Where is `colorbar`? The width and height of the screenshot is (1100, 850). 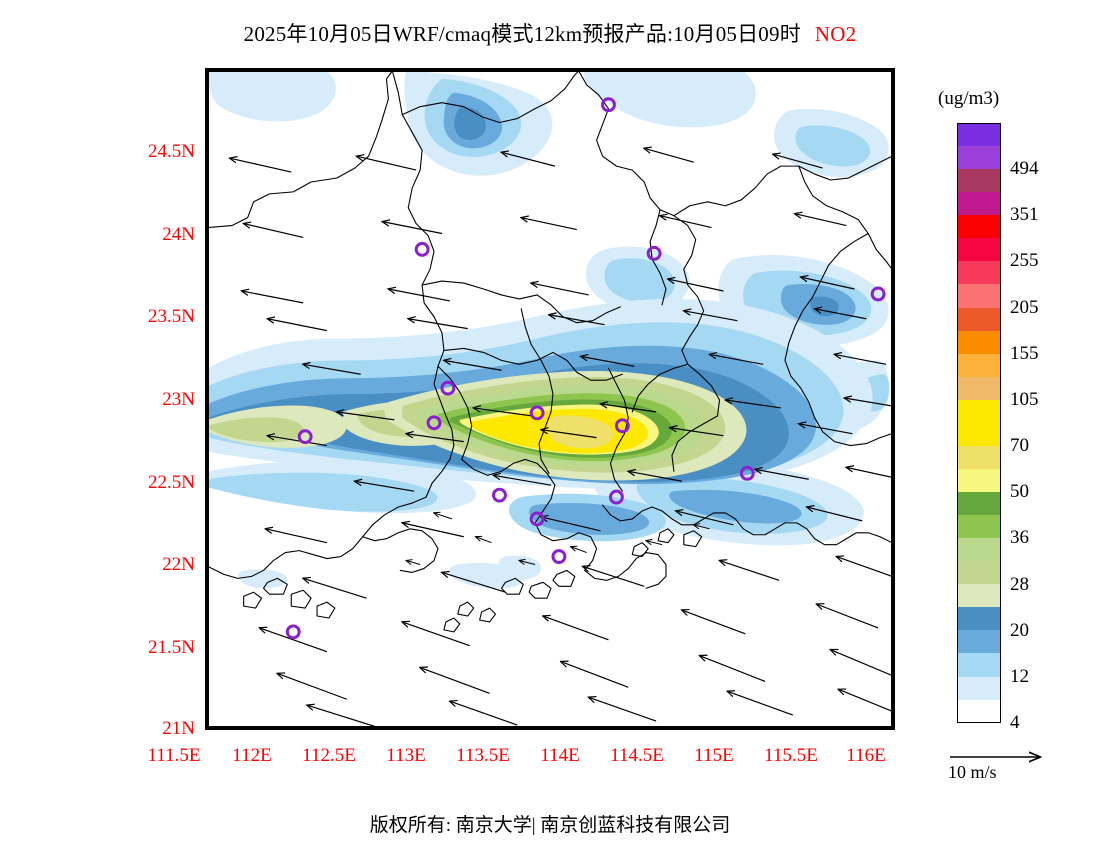 colorbar is located at coordinates (979, 423).